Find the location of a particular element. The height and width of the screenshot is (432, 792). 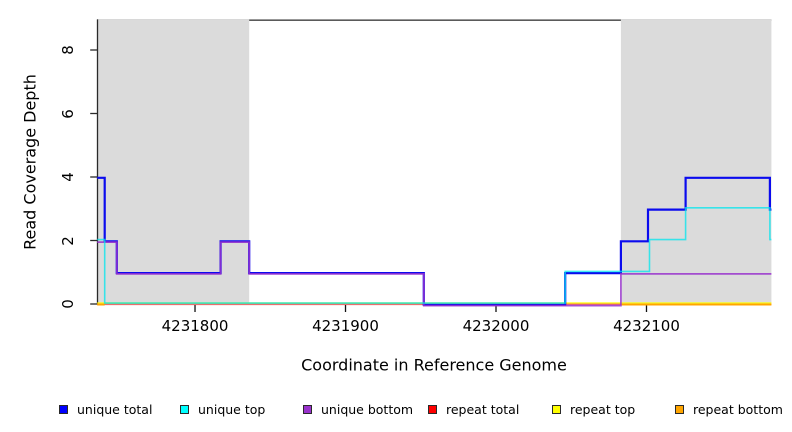

legend-label: unique top is located at coordinates (232, 409).